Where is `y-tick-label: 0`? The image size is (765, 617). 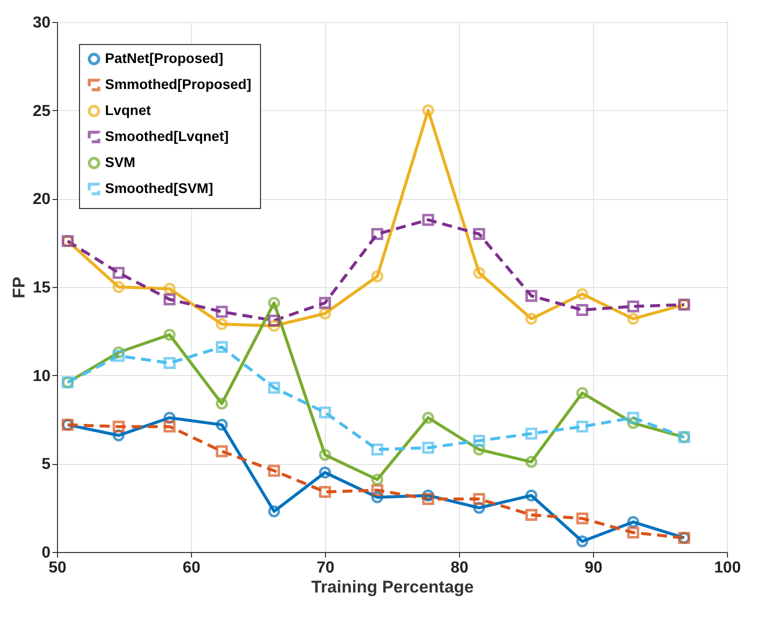 y-tick-label: 0 is located at coordinates (46, 553).